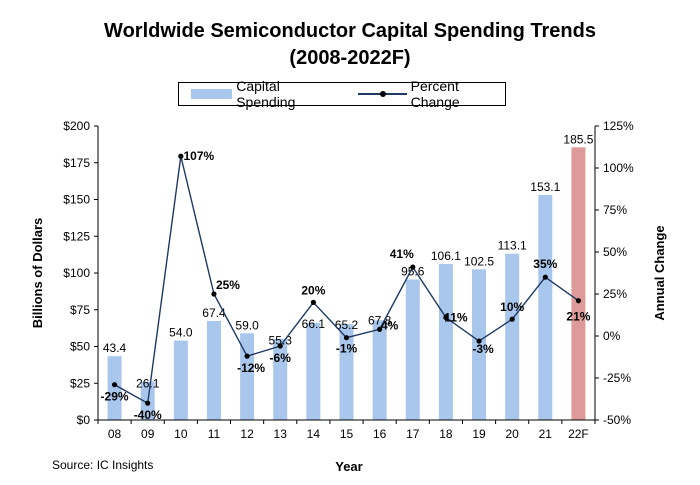  What do you see at coordinates (512, 246) in the screenshot?
I see `bar-label-20: 113.1` at bounding box center [512, 246].